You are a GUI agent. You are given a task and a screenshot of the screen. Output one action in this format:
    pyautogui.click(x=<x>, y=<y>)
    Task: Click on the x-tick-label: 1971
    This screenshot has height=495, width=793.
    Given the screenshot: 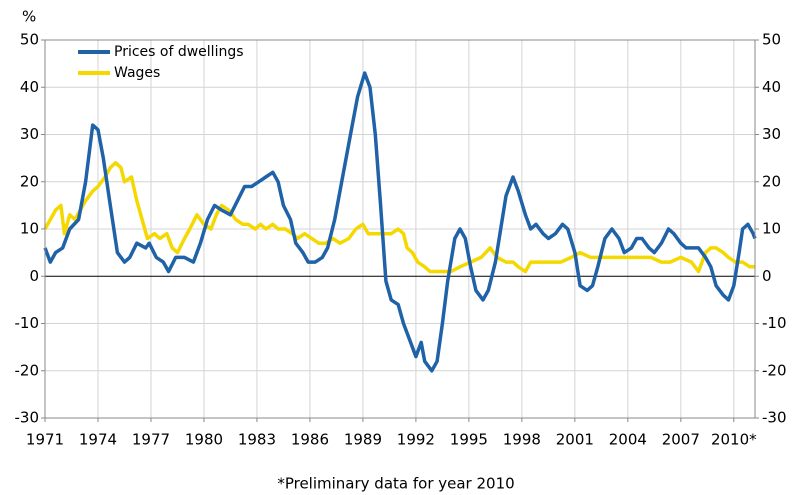 What is the action you would take?
    pyautogui.click(x=45, y=440)
    